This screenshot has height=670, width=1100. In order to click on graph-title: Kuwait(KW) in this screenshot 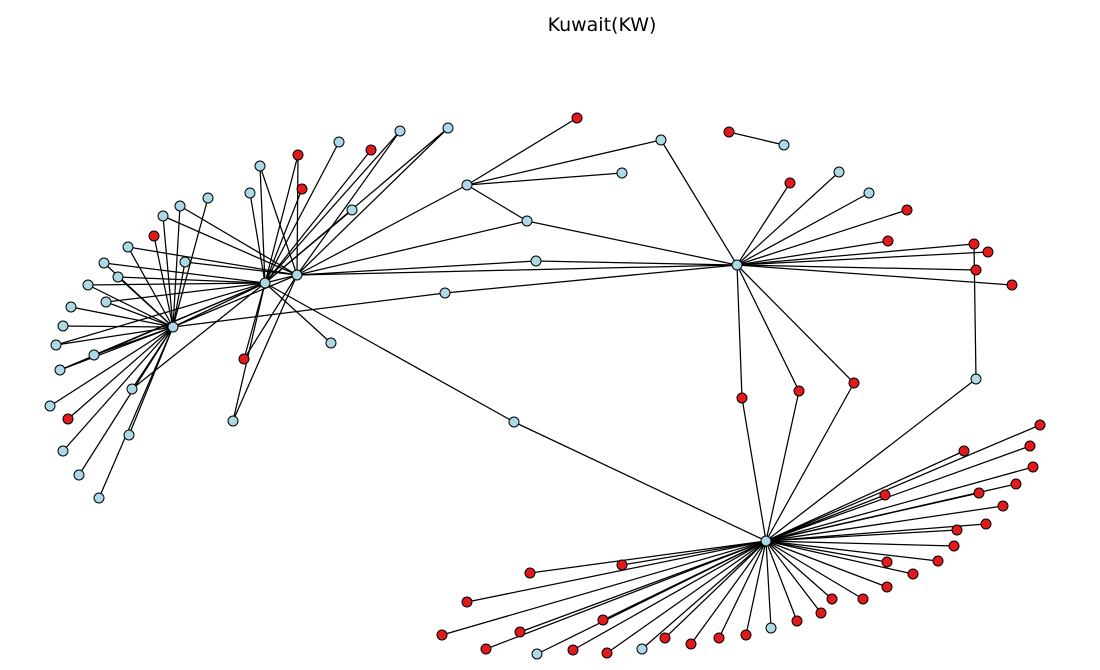, I will do `click(602, 25)`.